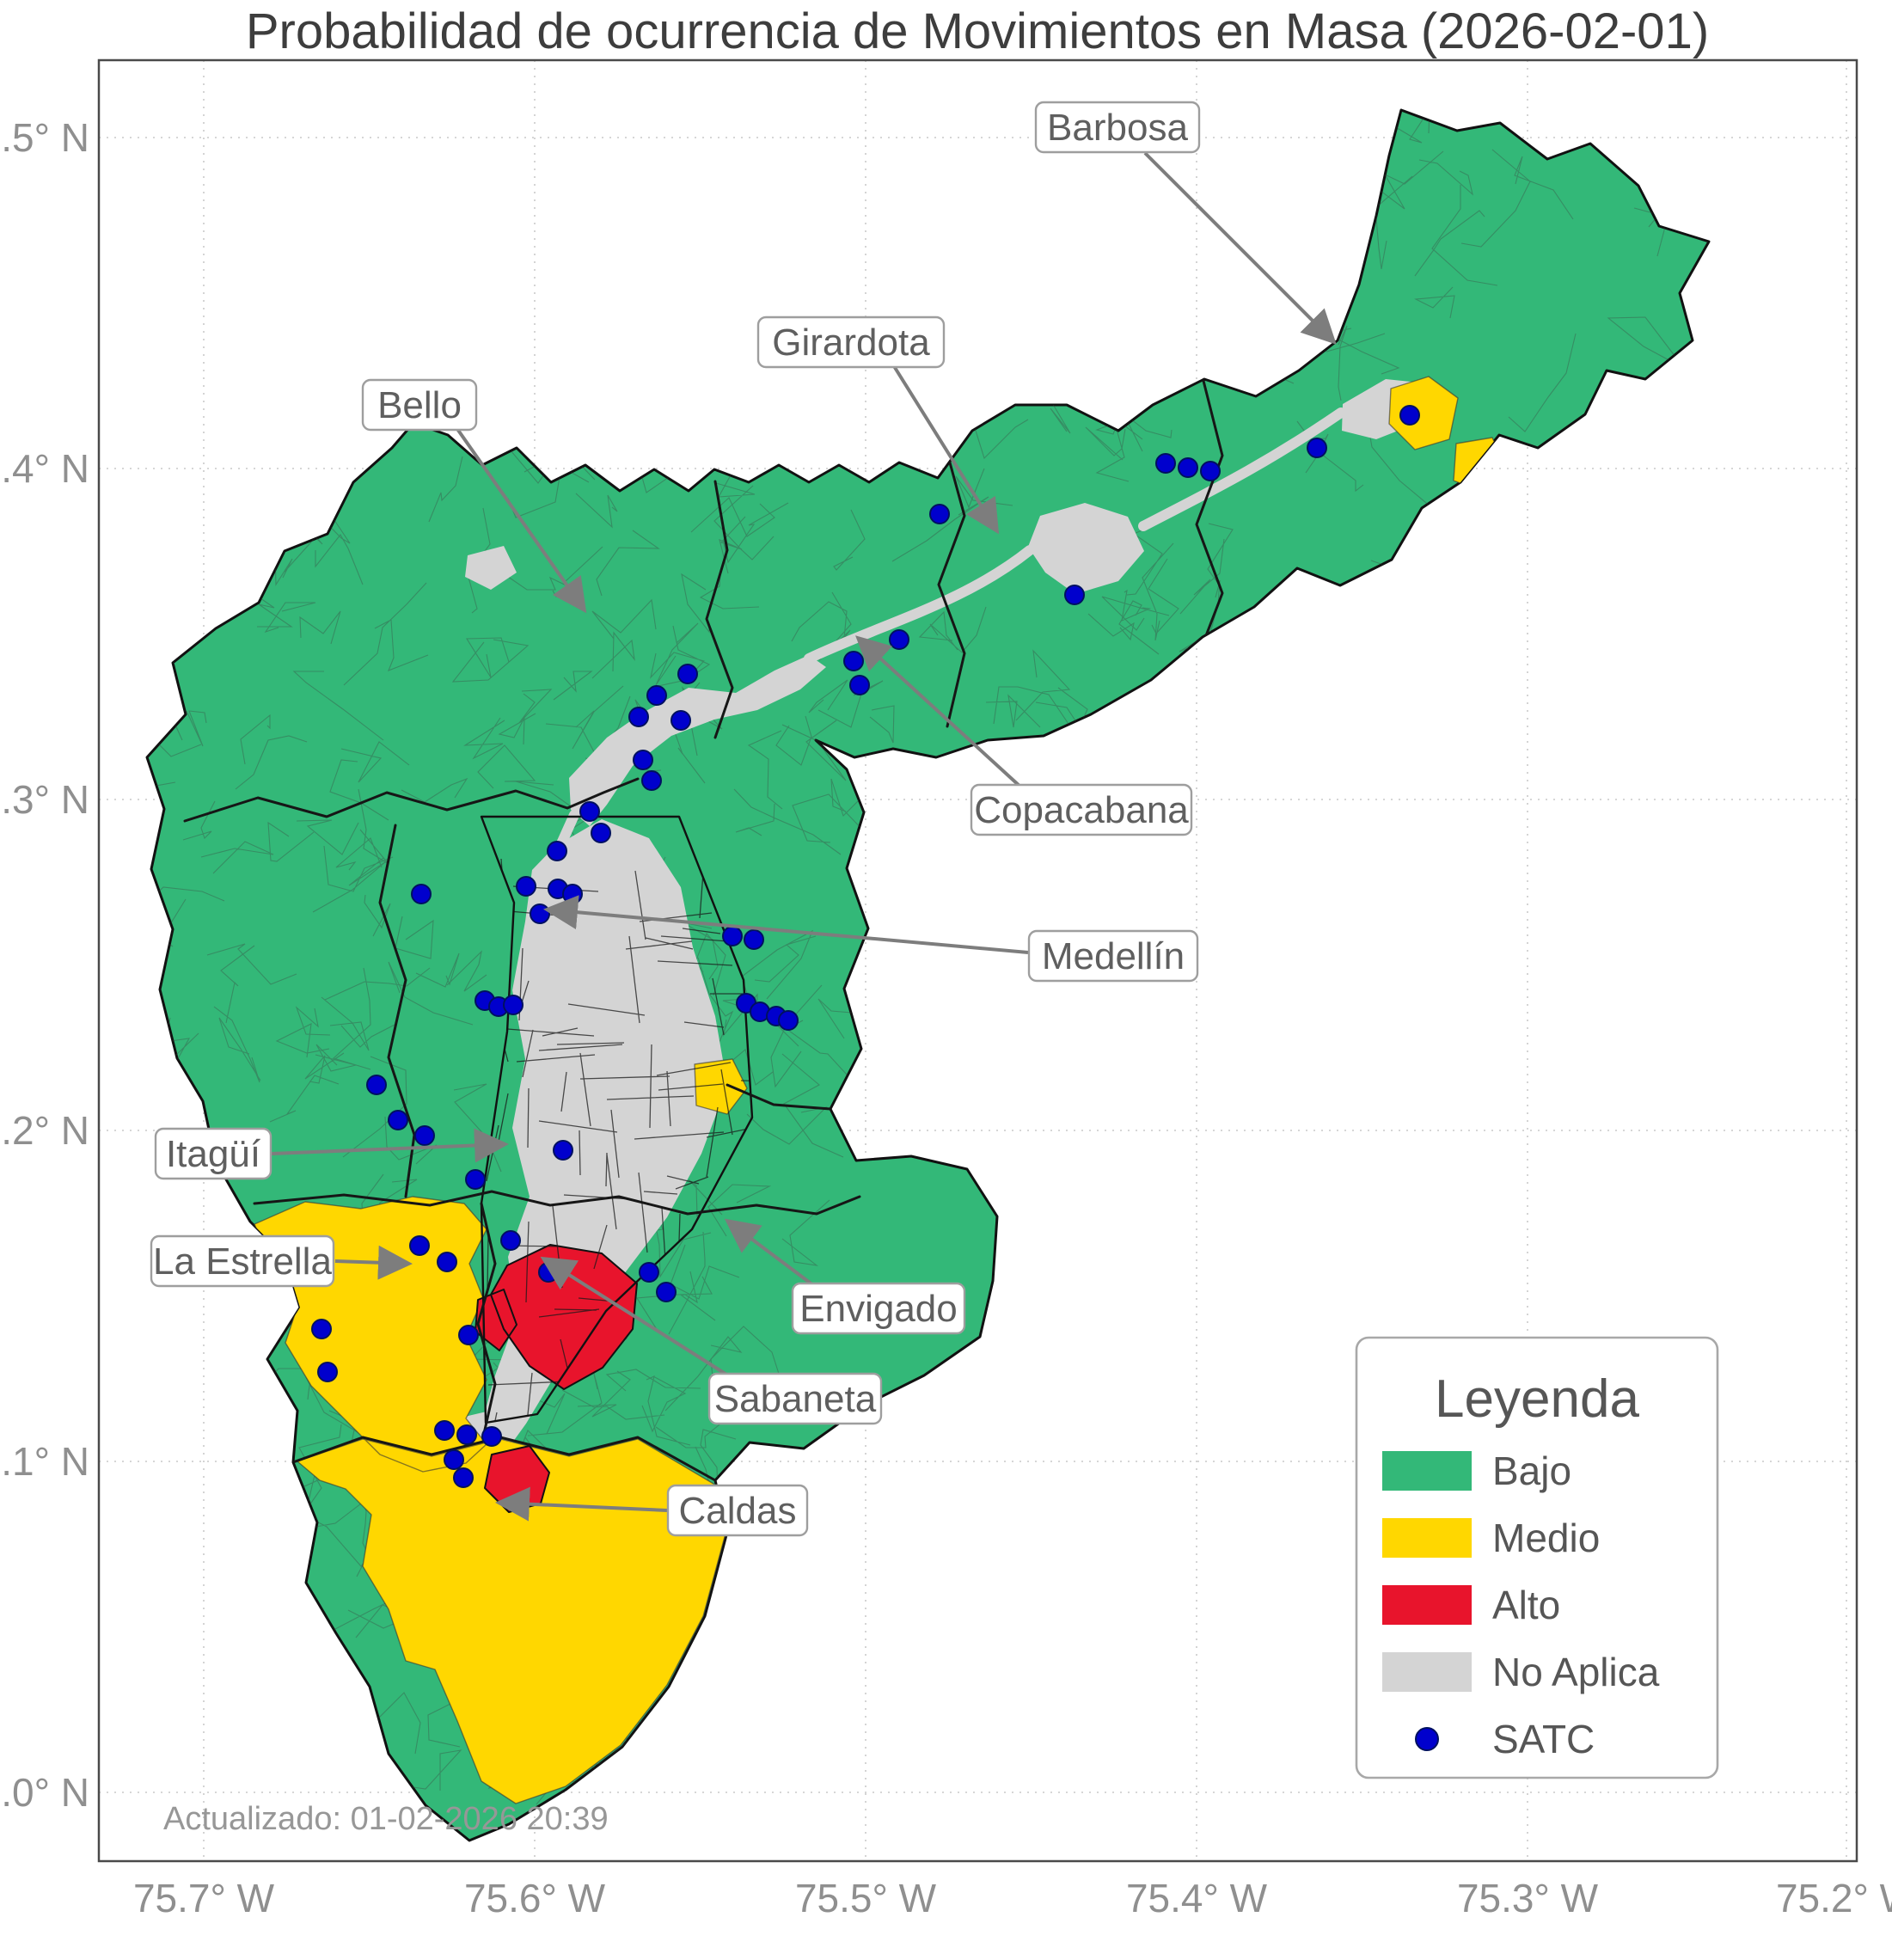  I want to click on annotation-label-girardota: Girardota, so click(851, 343).